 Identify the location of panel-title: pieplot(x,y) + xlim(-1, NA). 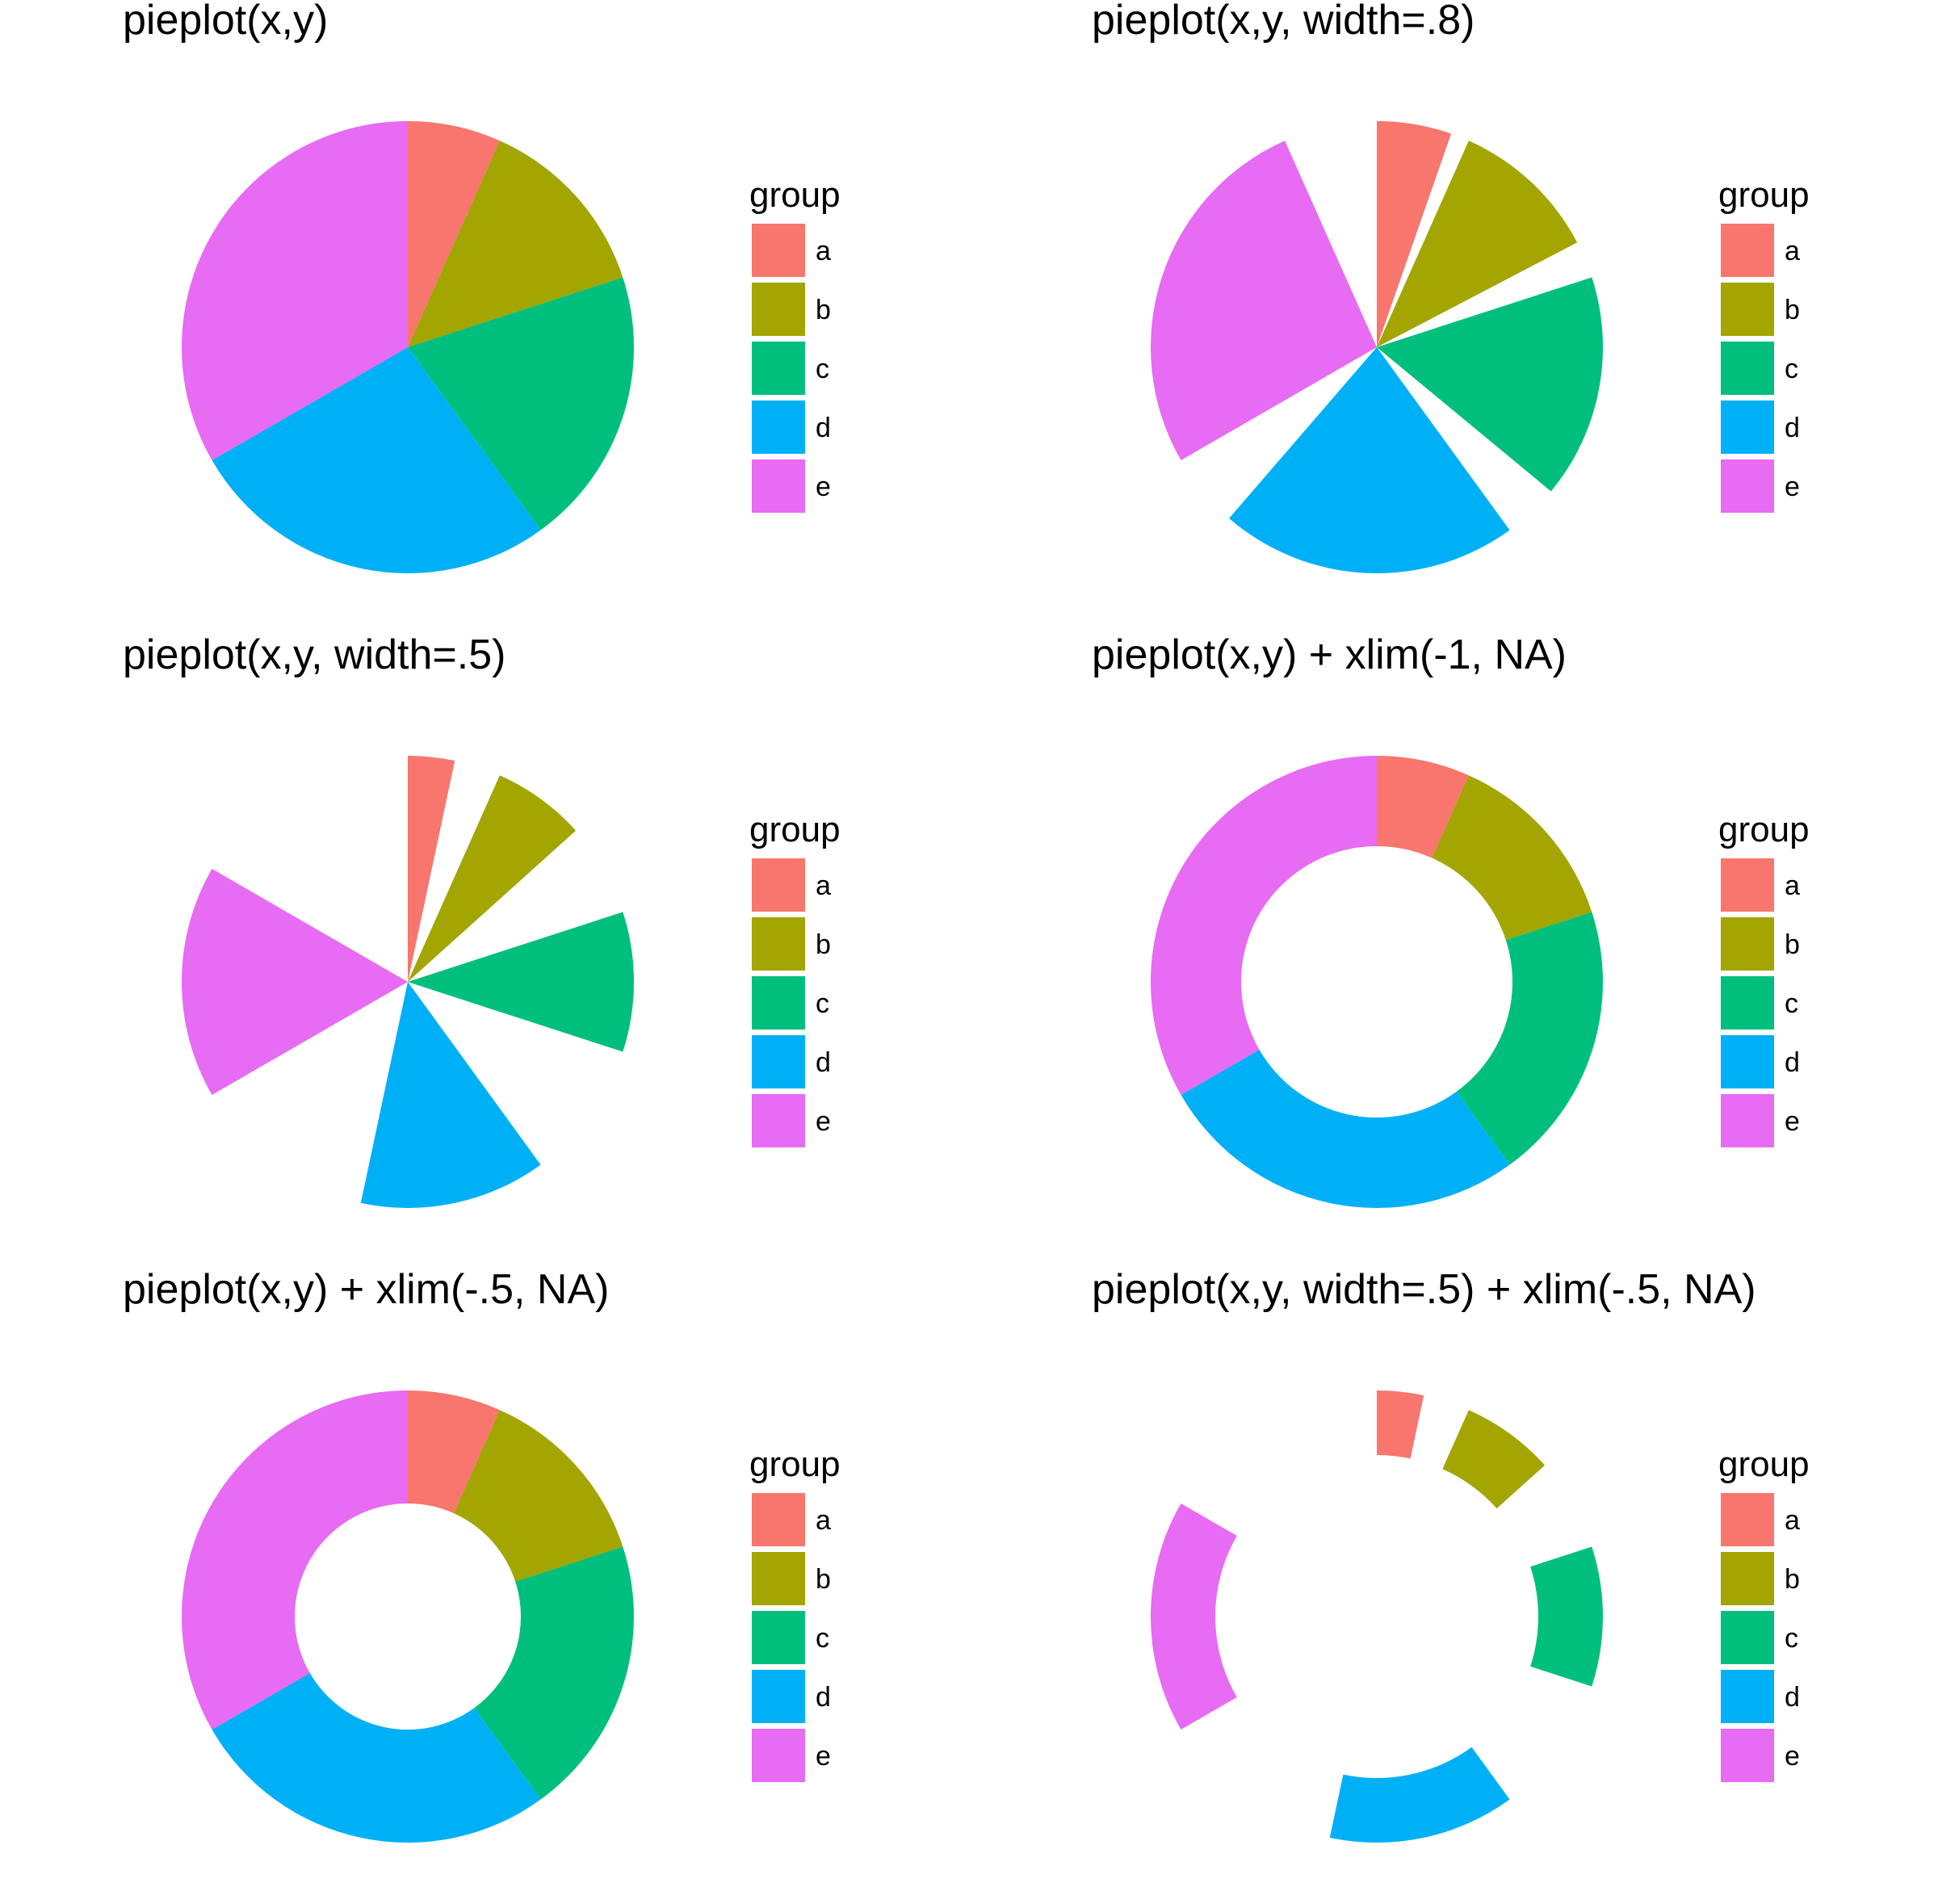
(1329, 654).